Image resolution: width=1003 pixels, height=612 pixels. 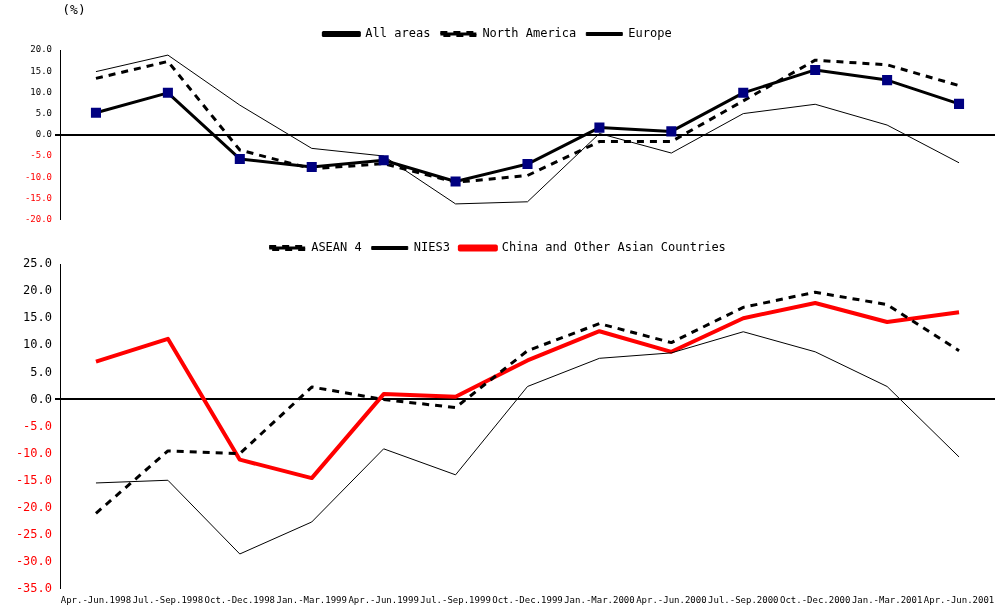 I want to click on x-tick-label: Oct.-Dec.2000, so click(x=815, y=599).